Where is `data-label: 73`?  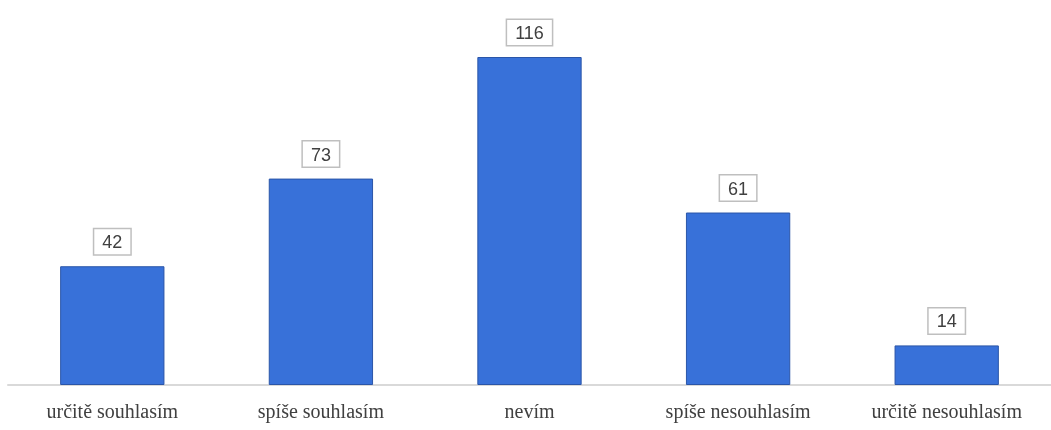 data-label: 73 is located at coordinates (320, 154).